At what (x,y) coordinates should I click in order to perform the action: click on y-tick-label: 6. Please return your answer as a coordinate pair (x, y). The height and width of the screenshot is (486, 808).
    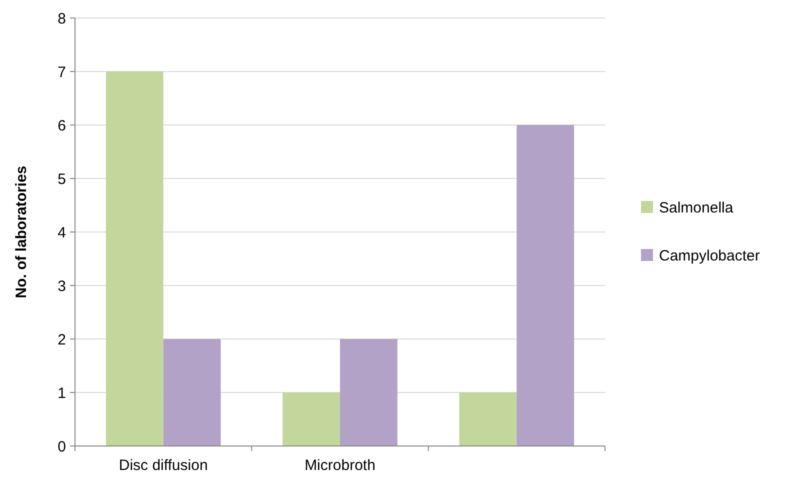
    Looking at the image, I should click on (62, 125).